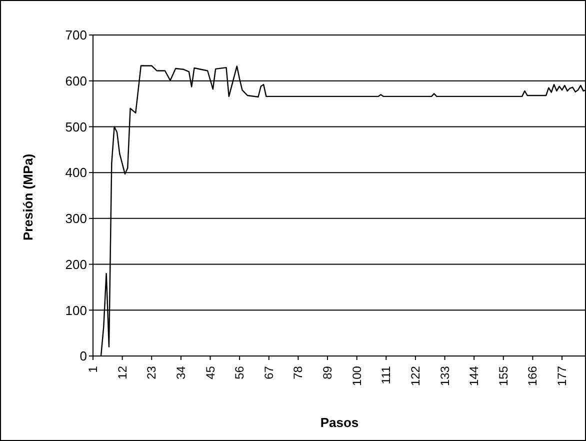 This screenshot has height=441, width=586. I want to click on x-tick-label: 34, so click(181, 373).